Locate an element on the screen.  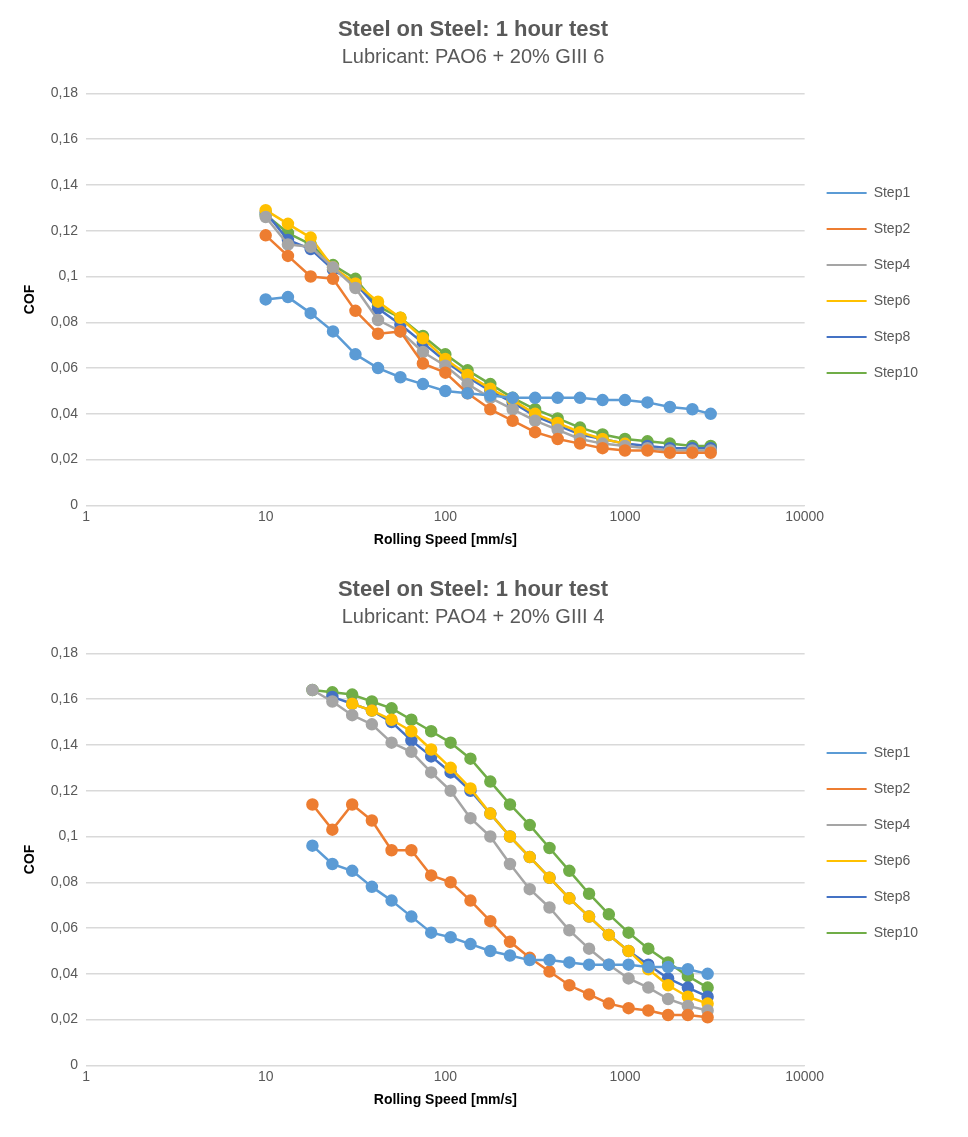
chart-subtitle: Lubricant: PAO4 + 20% GIII 4 is located at coordinates (473, 615).